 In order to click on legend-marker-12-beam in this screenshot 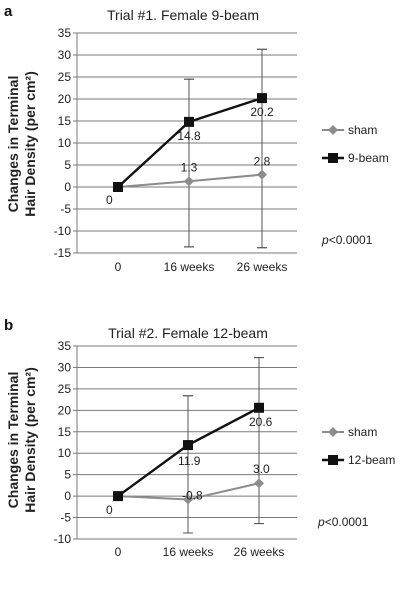, I will do `click(333, 460)`.